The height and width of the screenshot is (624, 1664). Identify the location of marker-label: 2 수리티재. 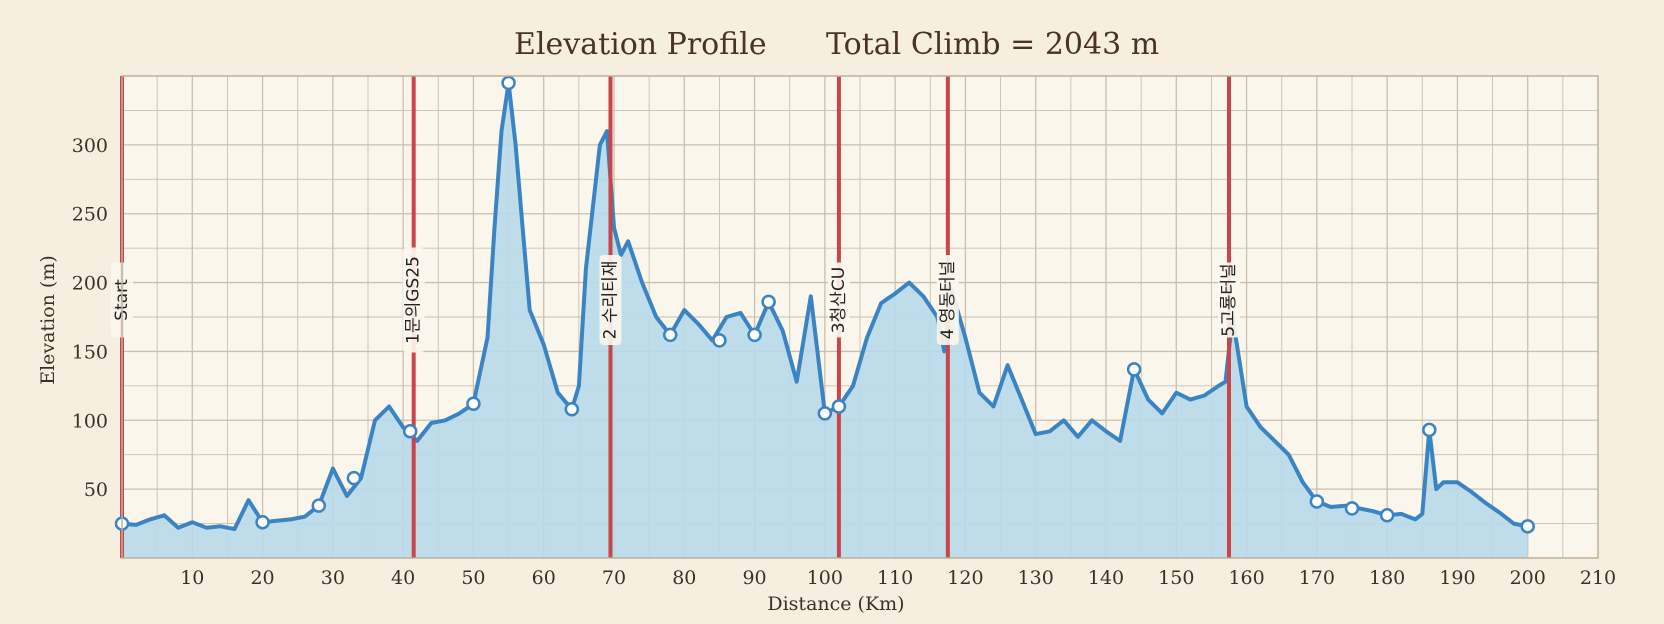
(610, 300).